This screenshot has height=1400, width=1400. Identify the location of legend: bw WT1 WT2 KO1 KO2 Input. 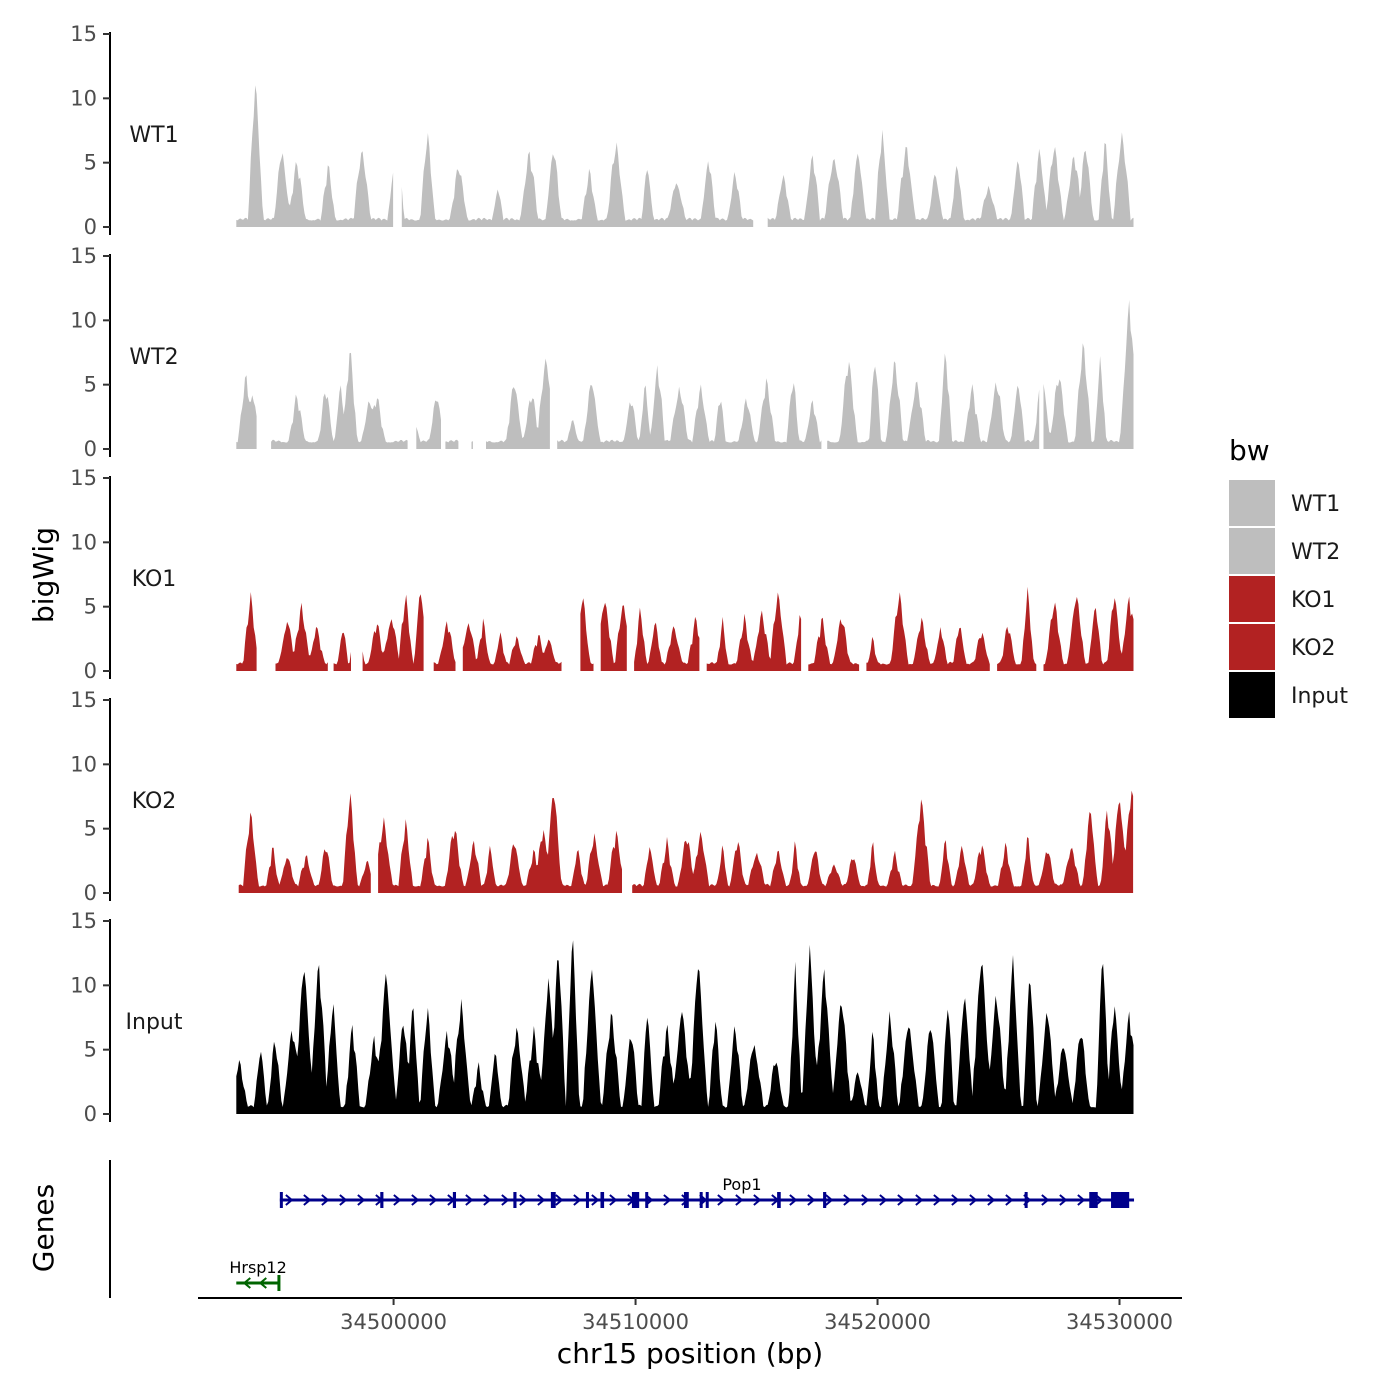
(1288, 576).